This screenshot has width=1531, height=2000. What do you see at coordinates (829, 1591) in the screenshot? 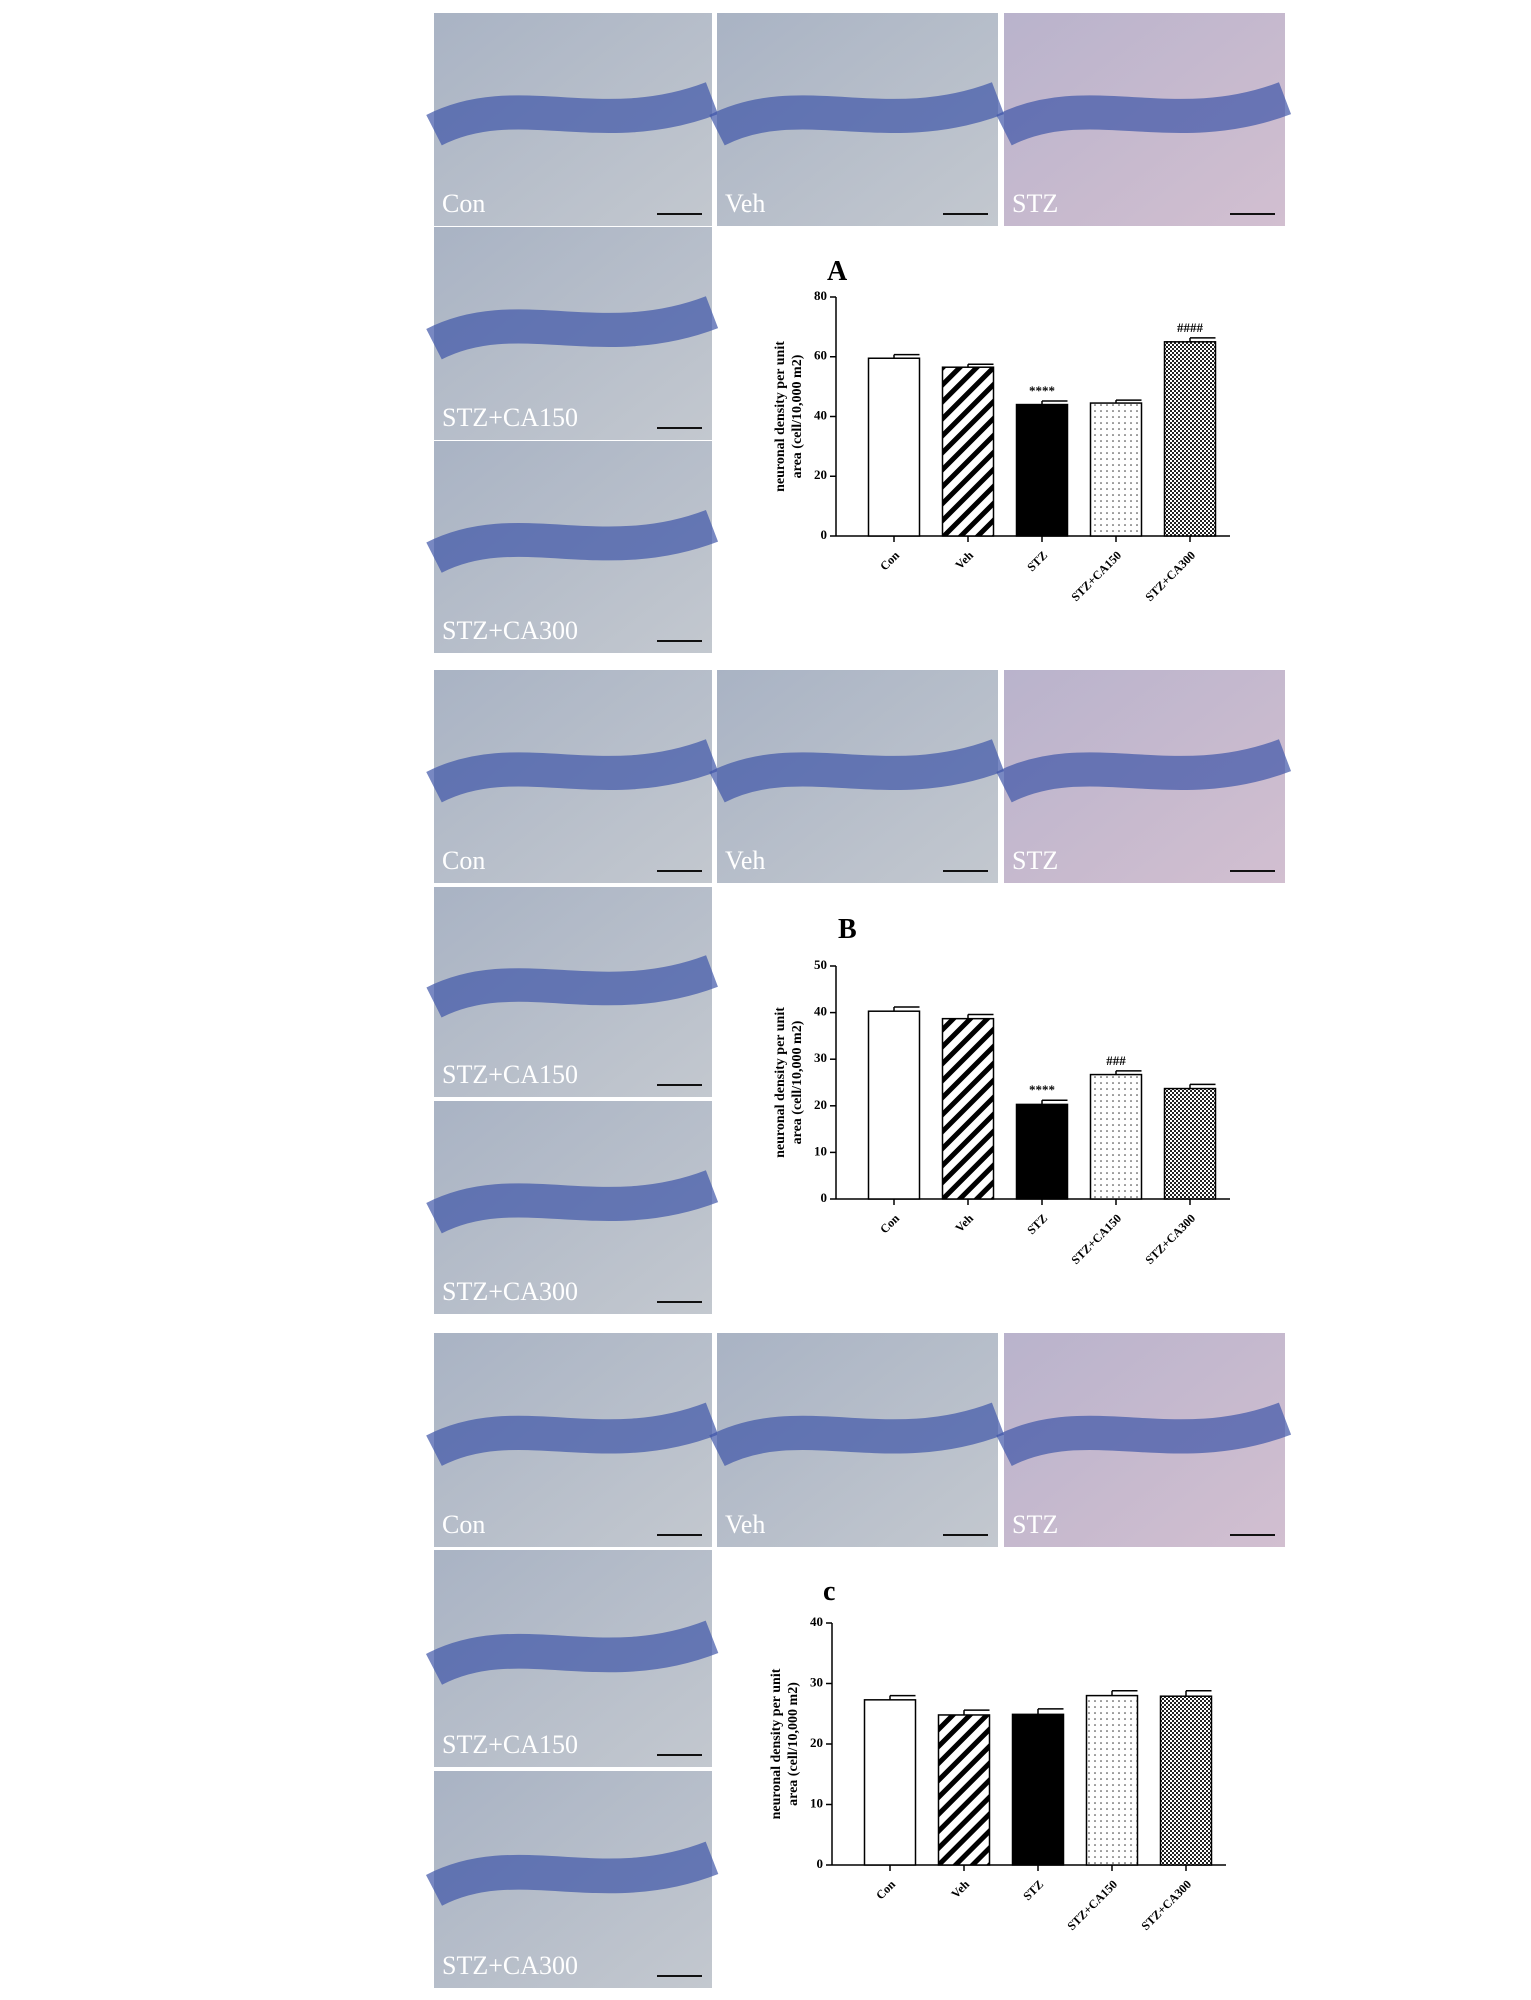
I see `chart-title: c` at bounding box center [829, 1591].